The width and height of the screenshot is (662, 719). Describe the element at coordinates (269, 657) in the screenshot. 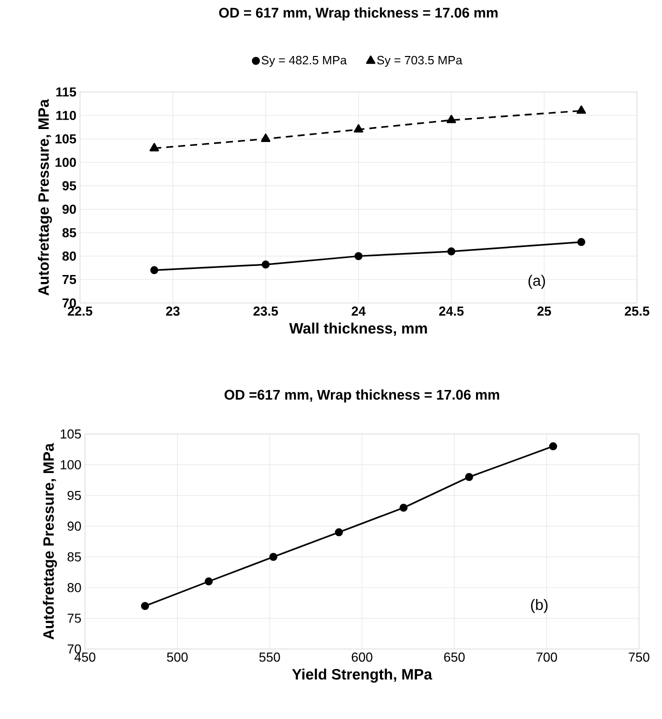

I see `x-tick-label: 550` at that location.